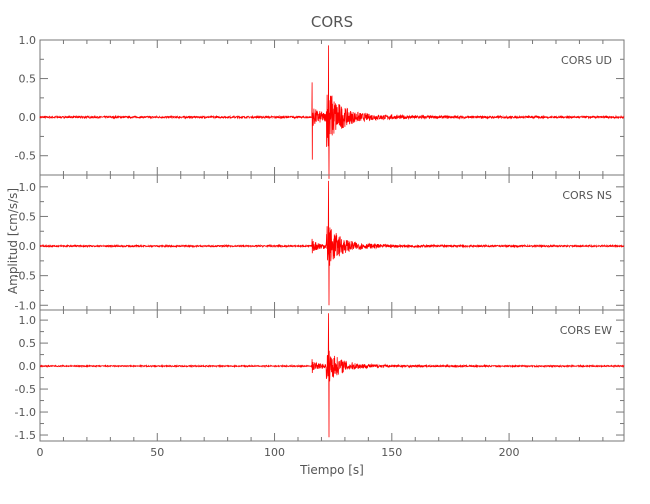 The width and height of the screenshot is (650, 504). Describe the element at coordinates (331, 470) in the screenshot. I see `x-axis-label: Tiempo [s]` at that location.